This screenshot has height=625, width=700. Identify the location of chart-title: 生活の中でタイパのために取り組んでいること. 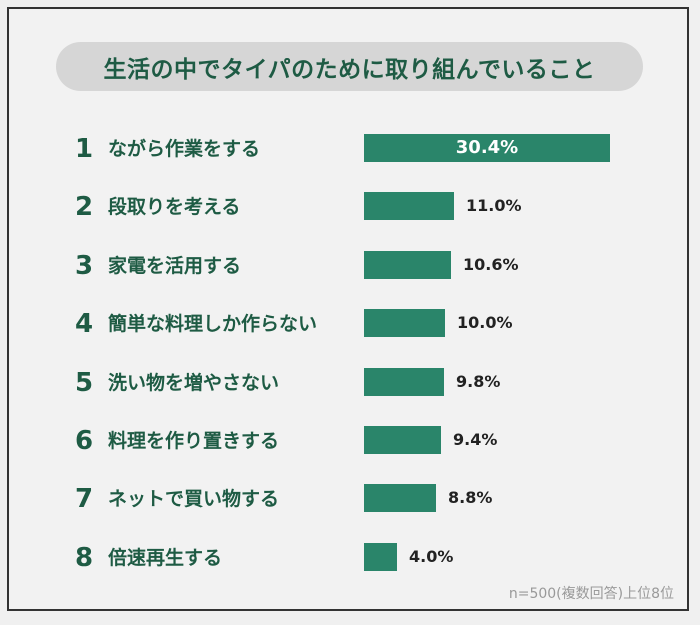
(349, 69).